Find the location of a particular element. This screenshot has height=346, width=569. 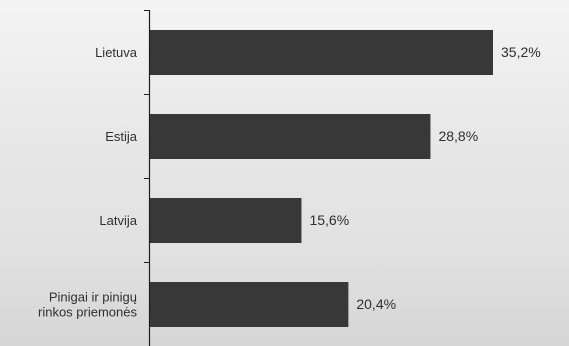

value-label-2: 15,6% is located at coordinates (329, 220).